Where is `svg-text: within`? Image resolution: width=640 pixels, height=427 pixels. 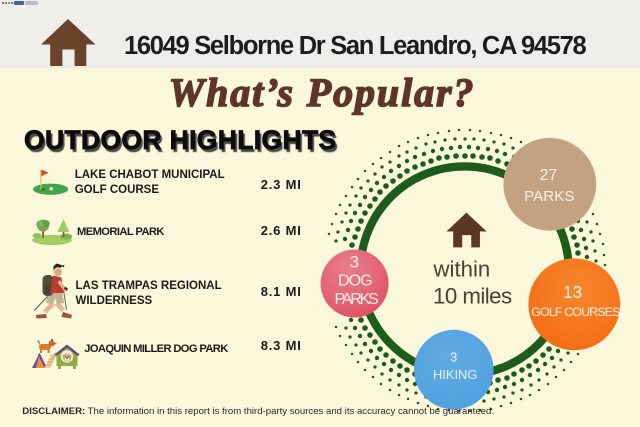 svg-text: within is located at coordinates (462, 269).